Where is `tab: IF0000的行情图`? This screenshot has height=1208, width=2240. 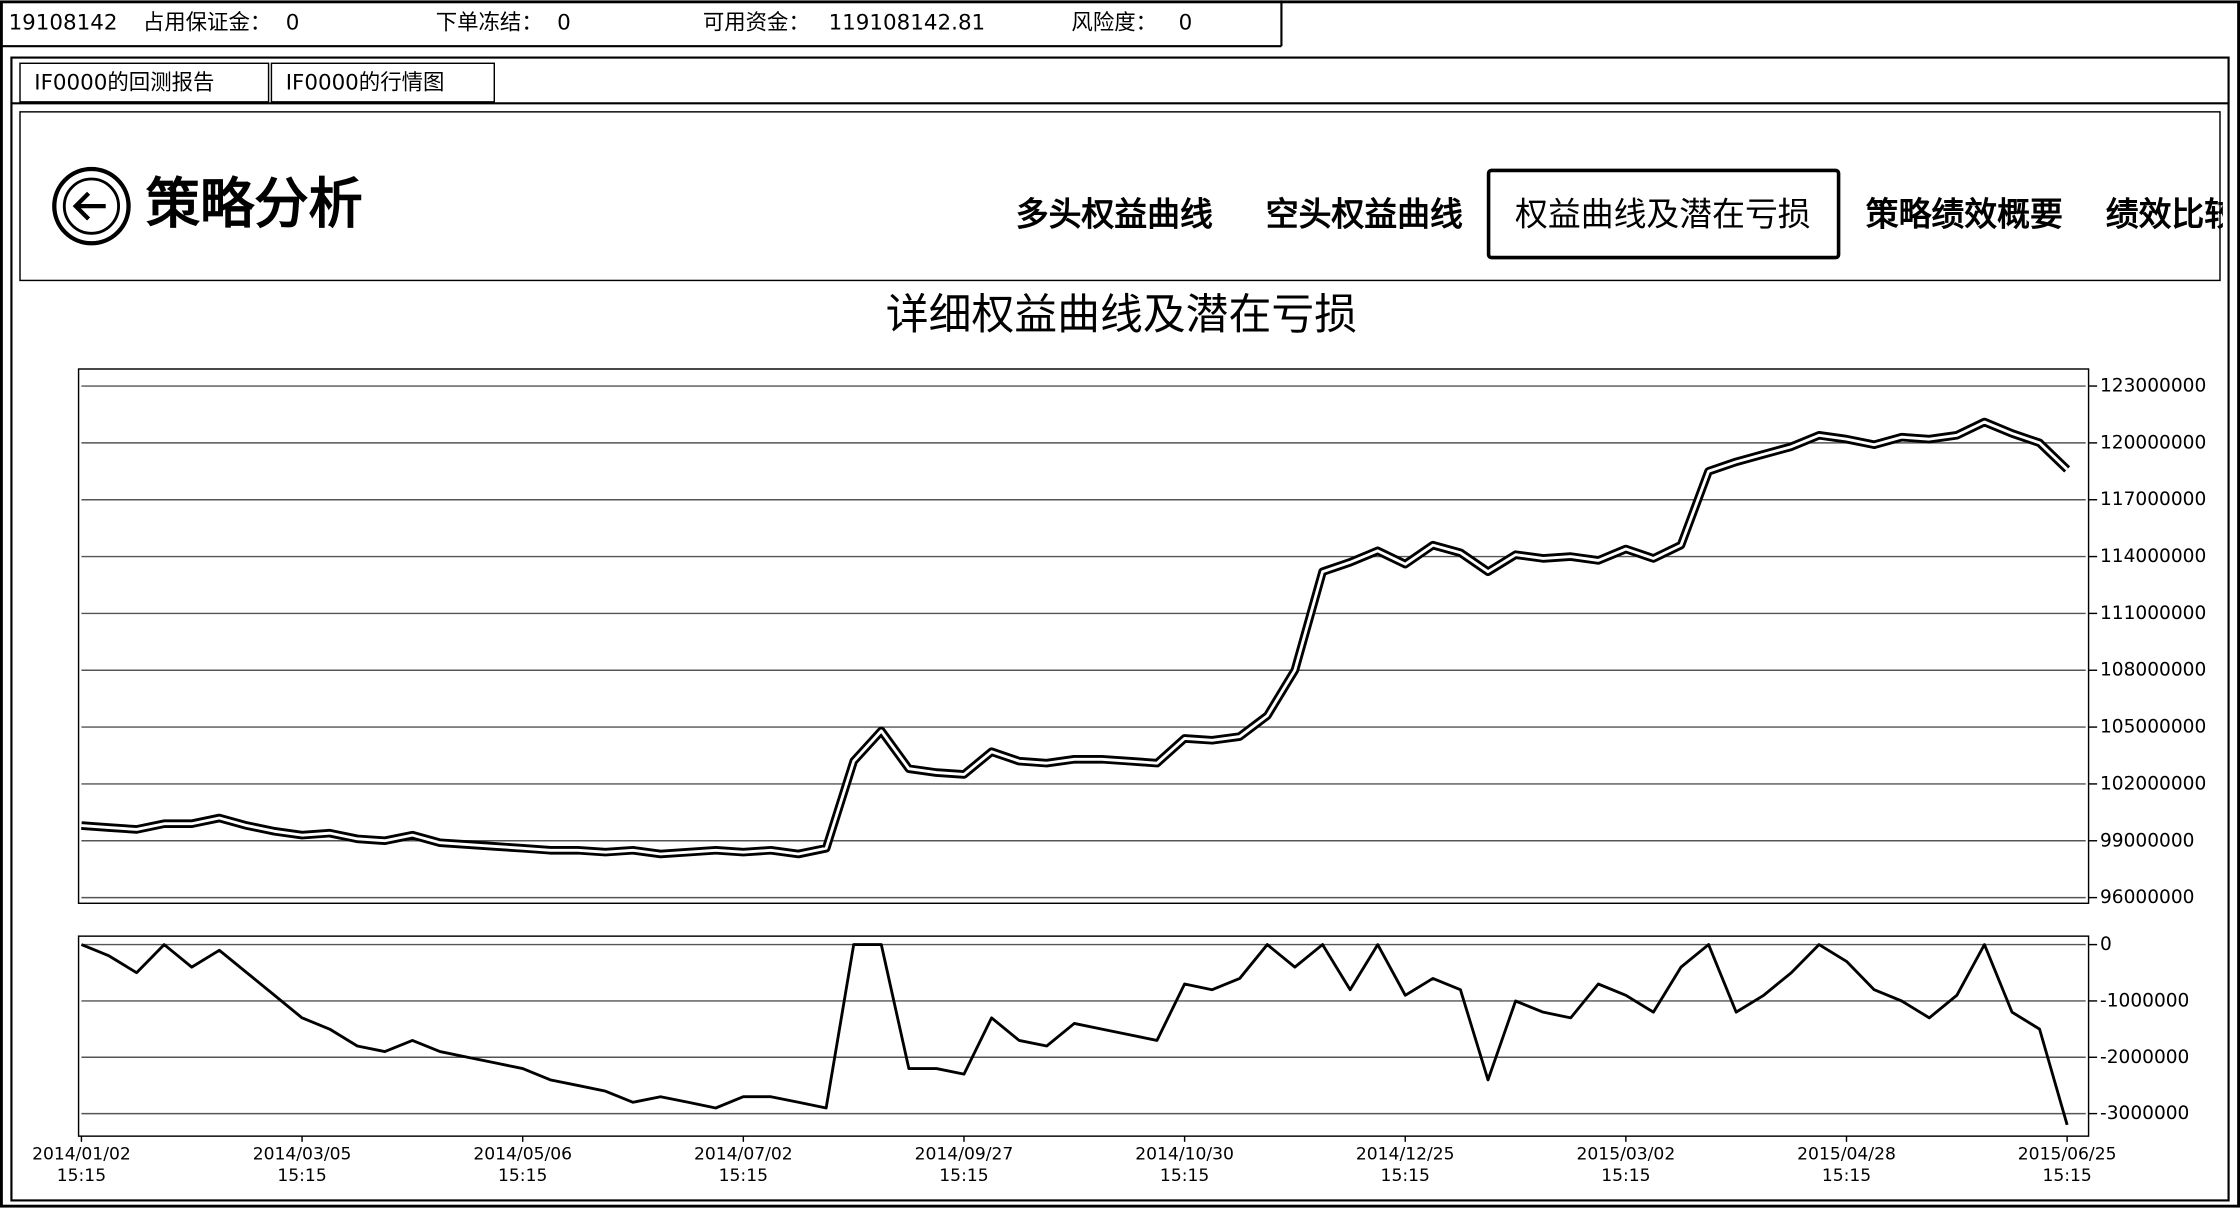
tab: IF0000的行情图 is located at coordinates (382, 82).